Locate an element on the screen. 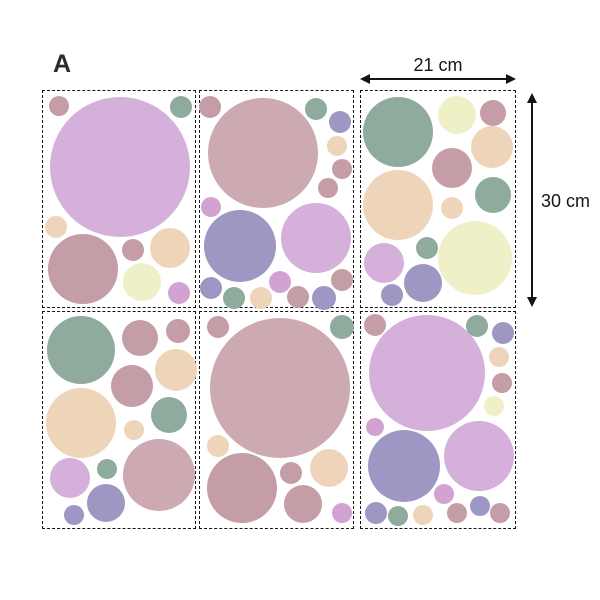 The height and width of the screenshot is (600, 600). sheet-4-outline is located at coordinates (119, 420).